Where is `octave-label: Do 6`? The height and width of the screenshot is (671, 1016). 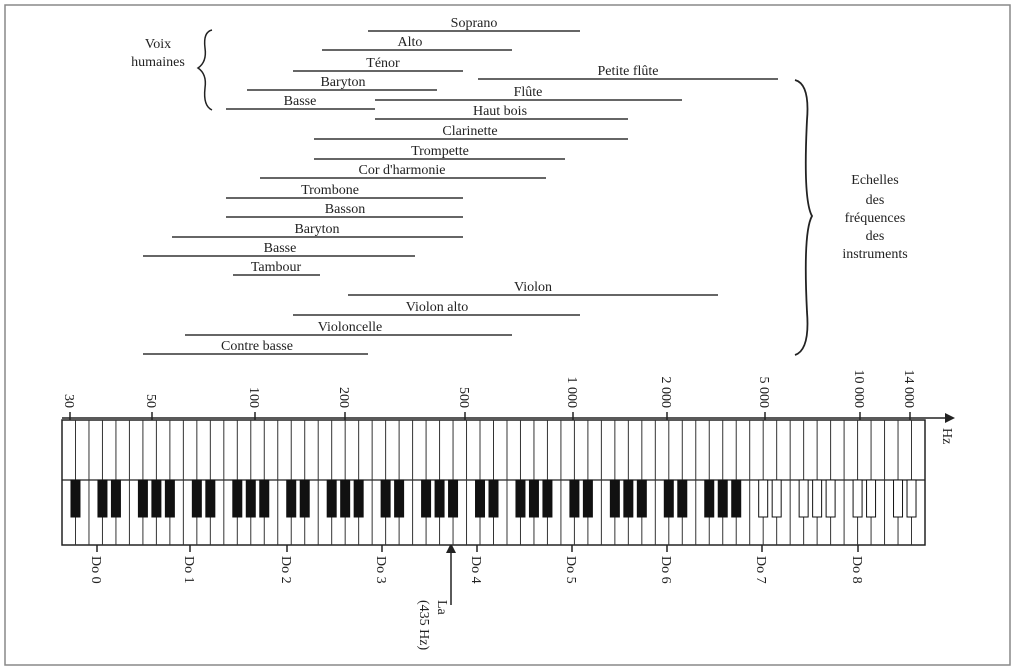
octave-label: Do 6 is located at coordinates (665, 570).